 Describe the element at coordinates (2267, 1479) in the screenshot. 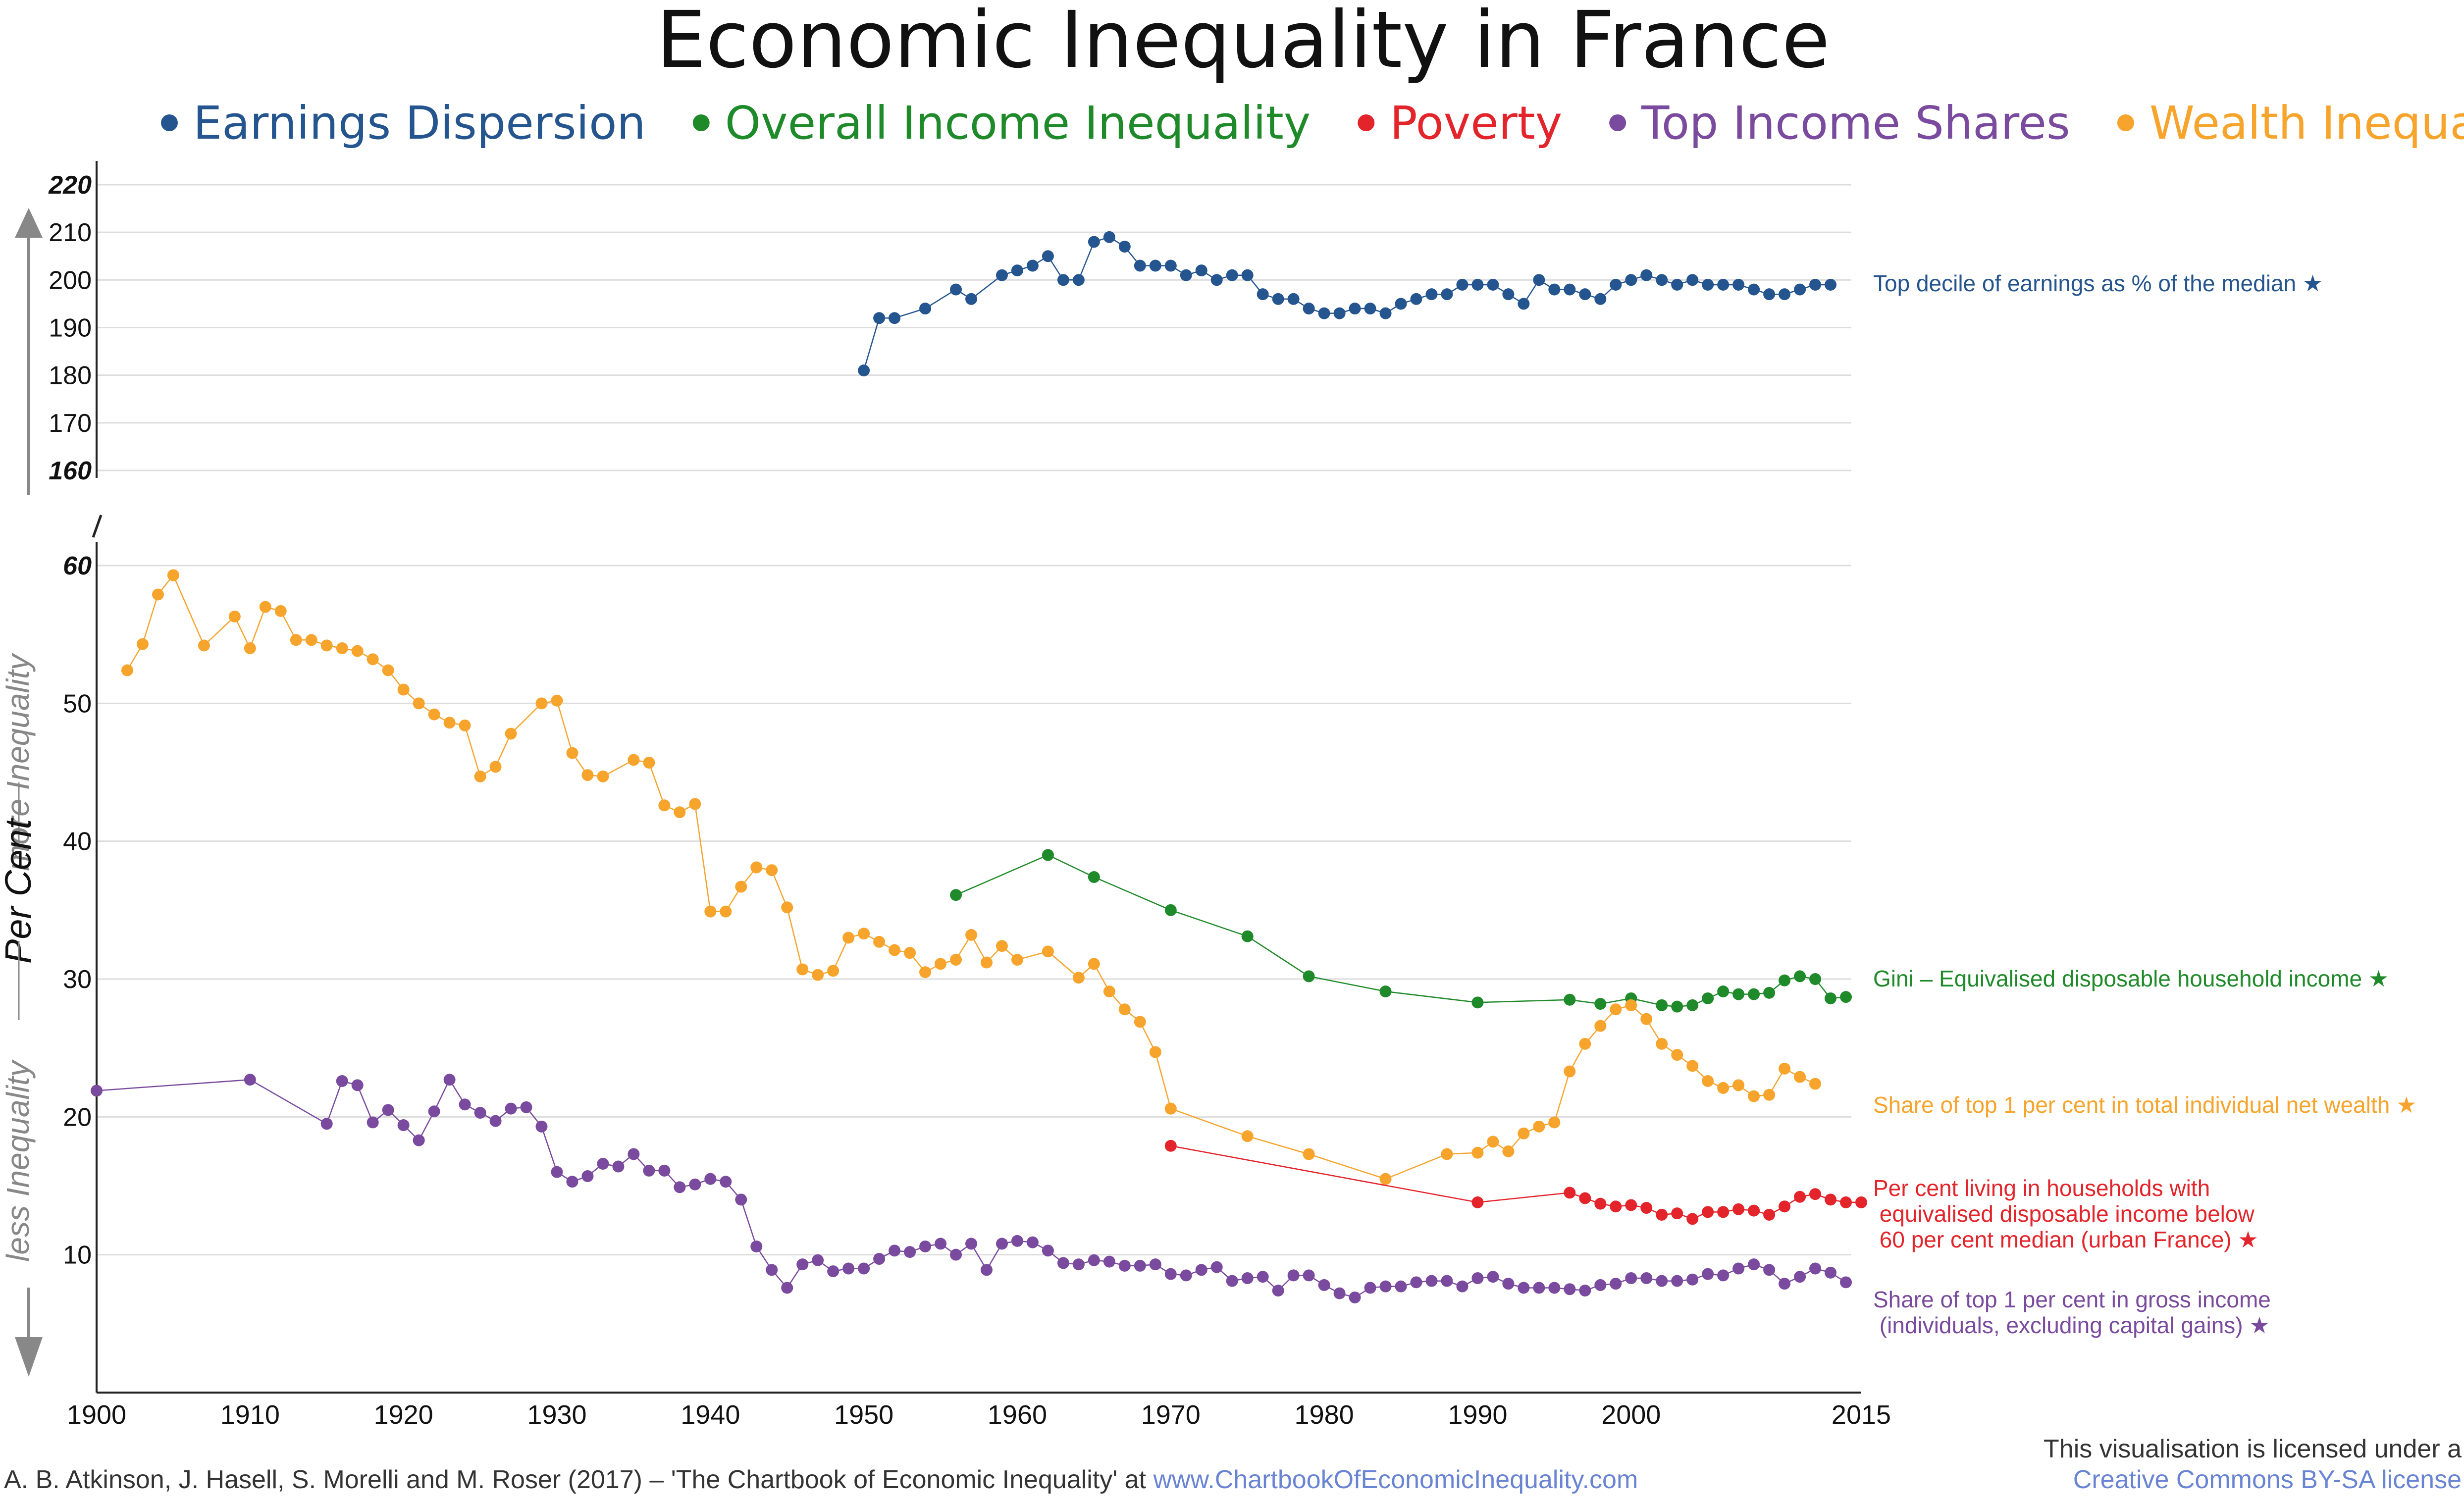

I see `license-link: Creative Commons BY-SA license` at that location.